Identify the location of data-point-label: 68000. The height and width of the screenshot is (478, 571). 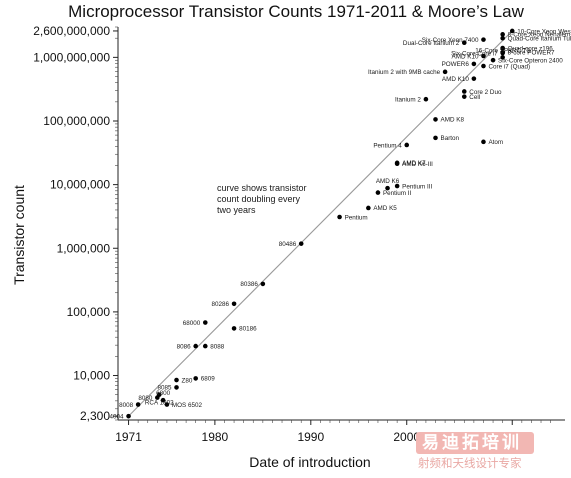
(192, 323).